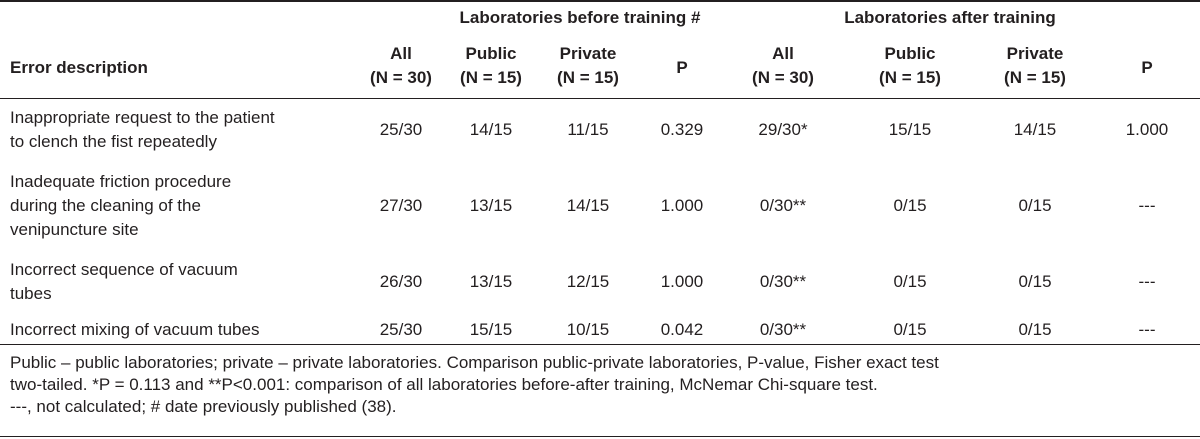  Describe the element at coordinates (950, 17) in the screenshot. I see `group-header-after: Laboratories after training` at that location.